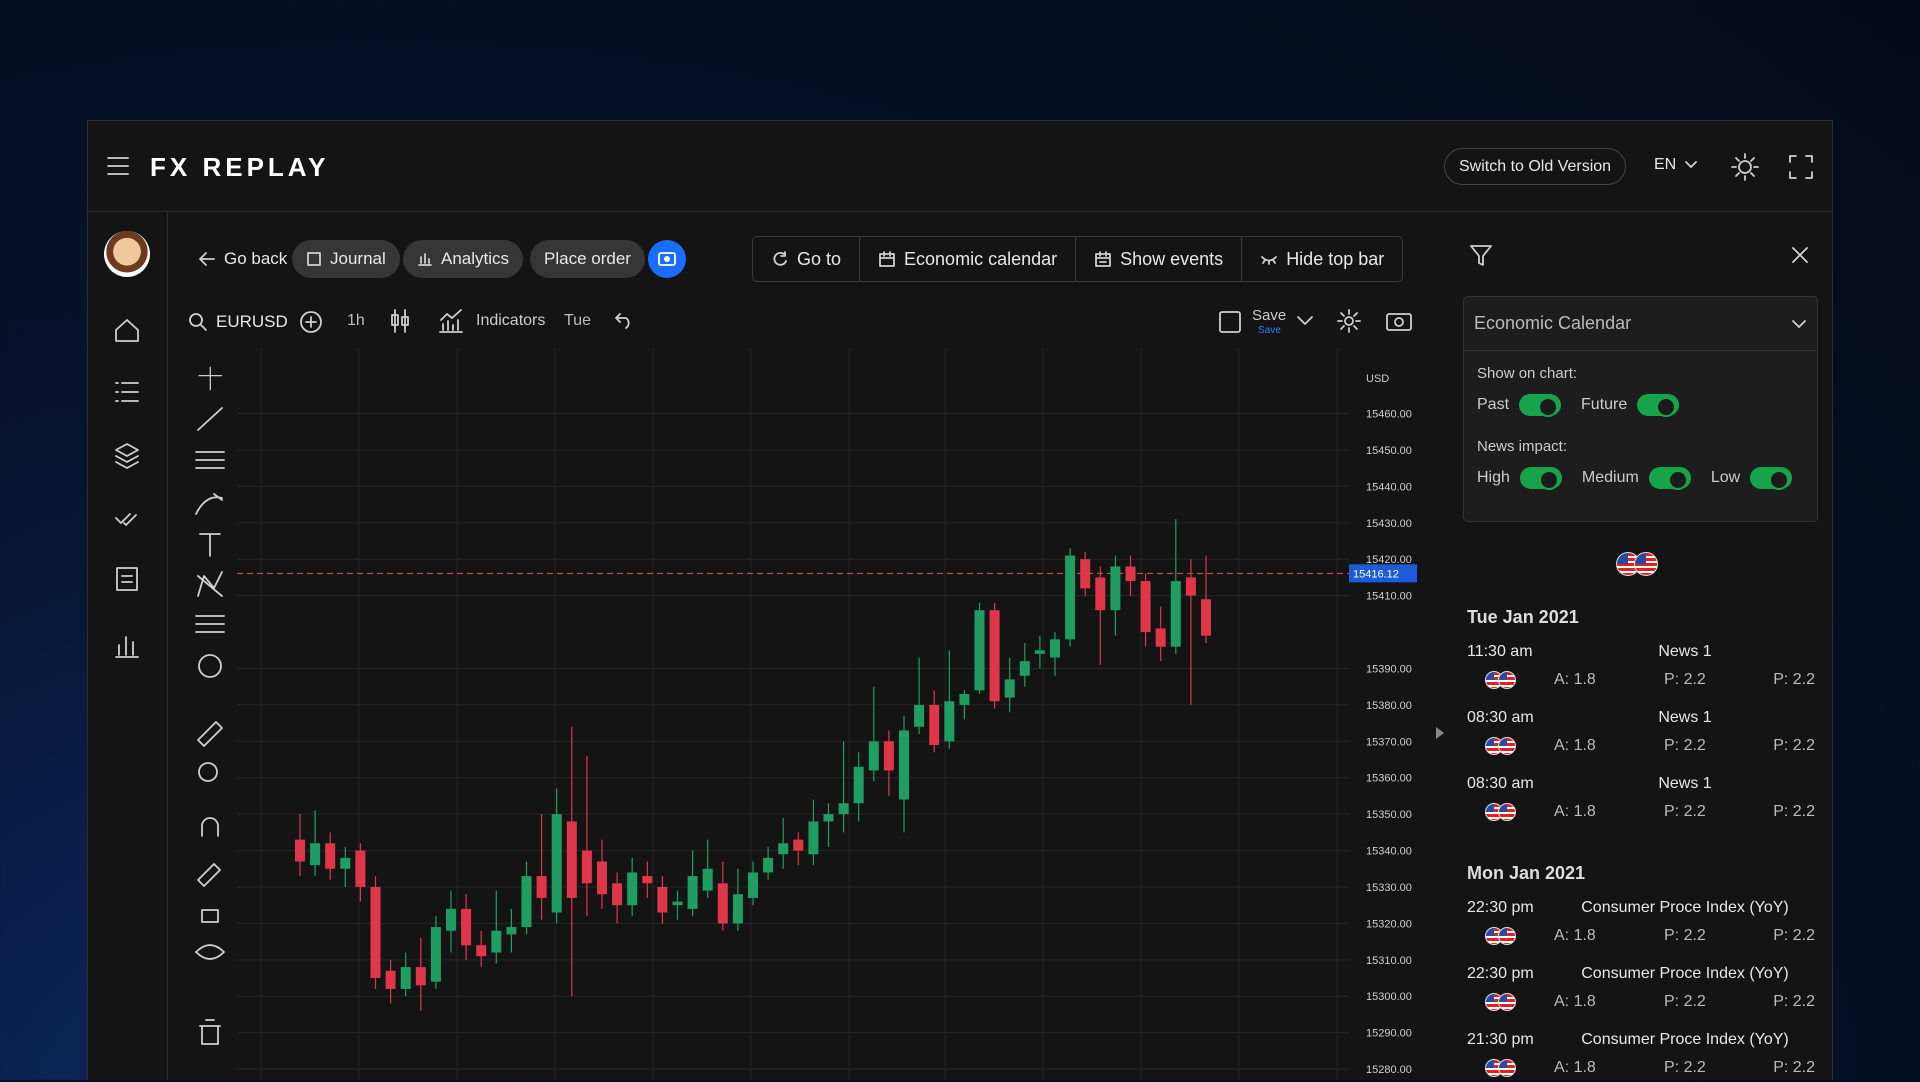 This screenshot has height=1082, width=1920. Describe the element at coordinates (1389, 451) in the screenshot. I see `y-tick-label: 15450.00` at that location.